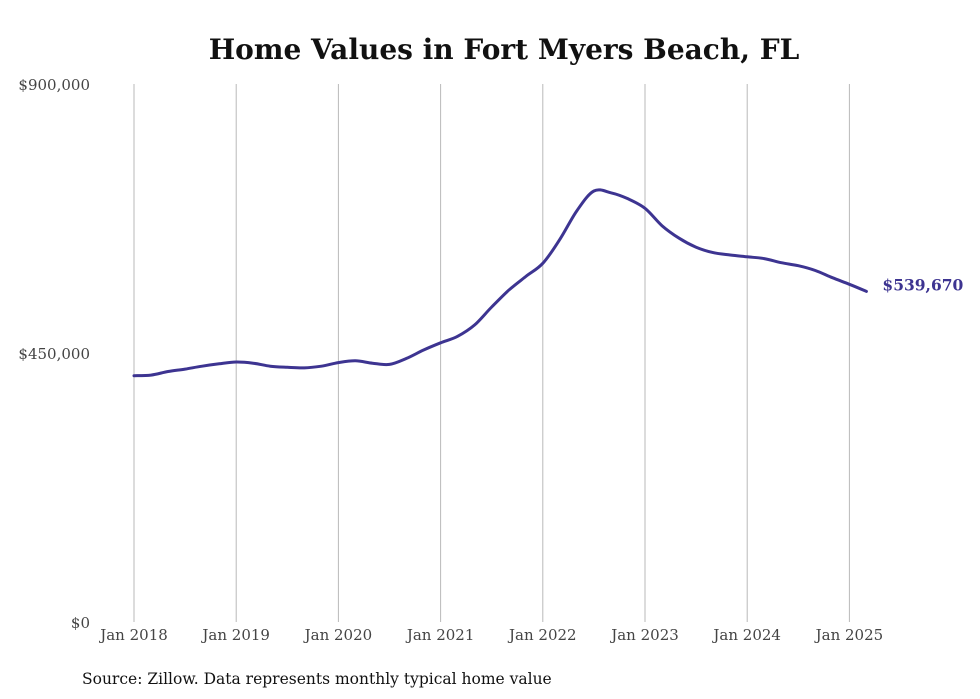 The image size is (980, 699). I want to click on latest-value-label: $539,670, so click(922, 284).